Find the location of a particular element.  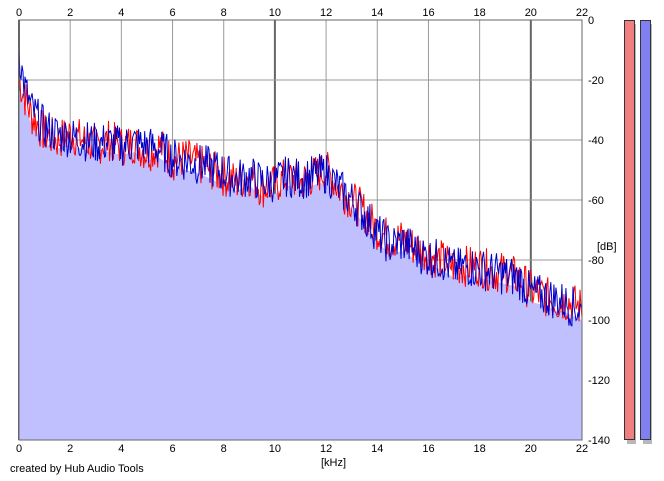

y-axis-label: [dB] is located at coordinates (607, 247).